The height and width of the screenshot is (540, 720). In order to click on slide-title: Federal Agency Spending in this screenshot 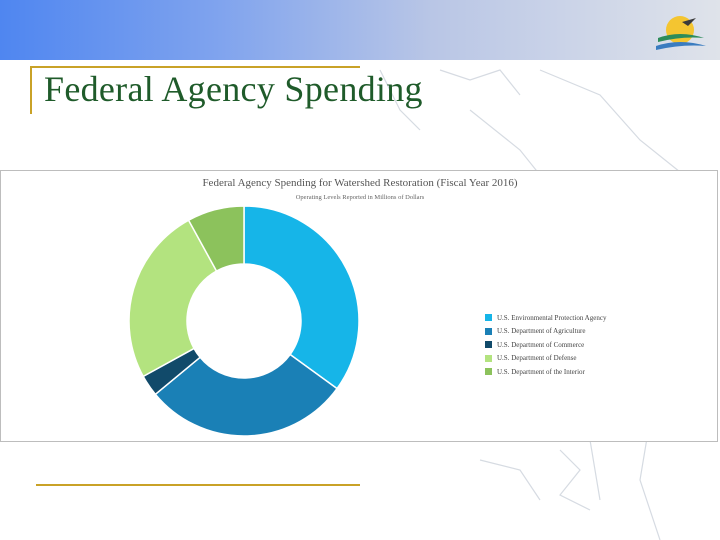, I will do `click(233, 89)`.